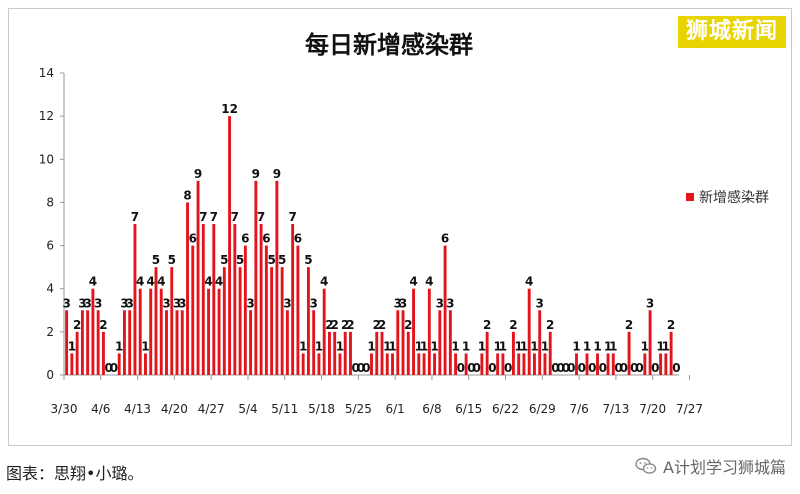 This screenshot has width=800, height=494. Describe the element at coordinates (321, 409) in the screenshot. I see `x-tick-label: 5/18` at that location.